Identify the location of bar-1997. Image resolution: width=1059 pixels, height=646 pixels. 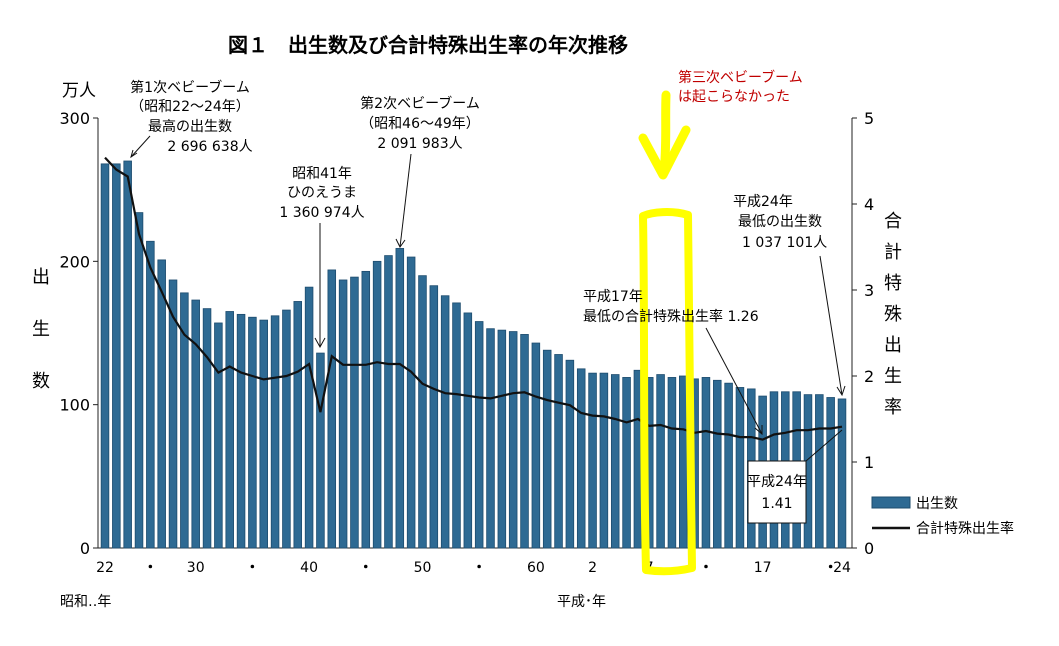
(672, 463).